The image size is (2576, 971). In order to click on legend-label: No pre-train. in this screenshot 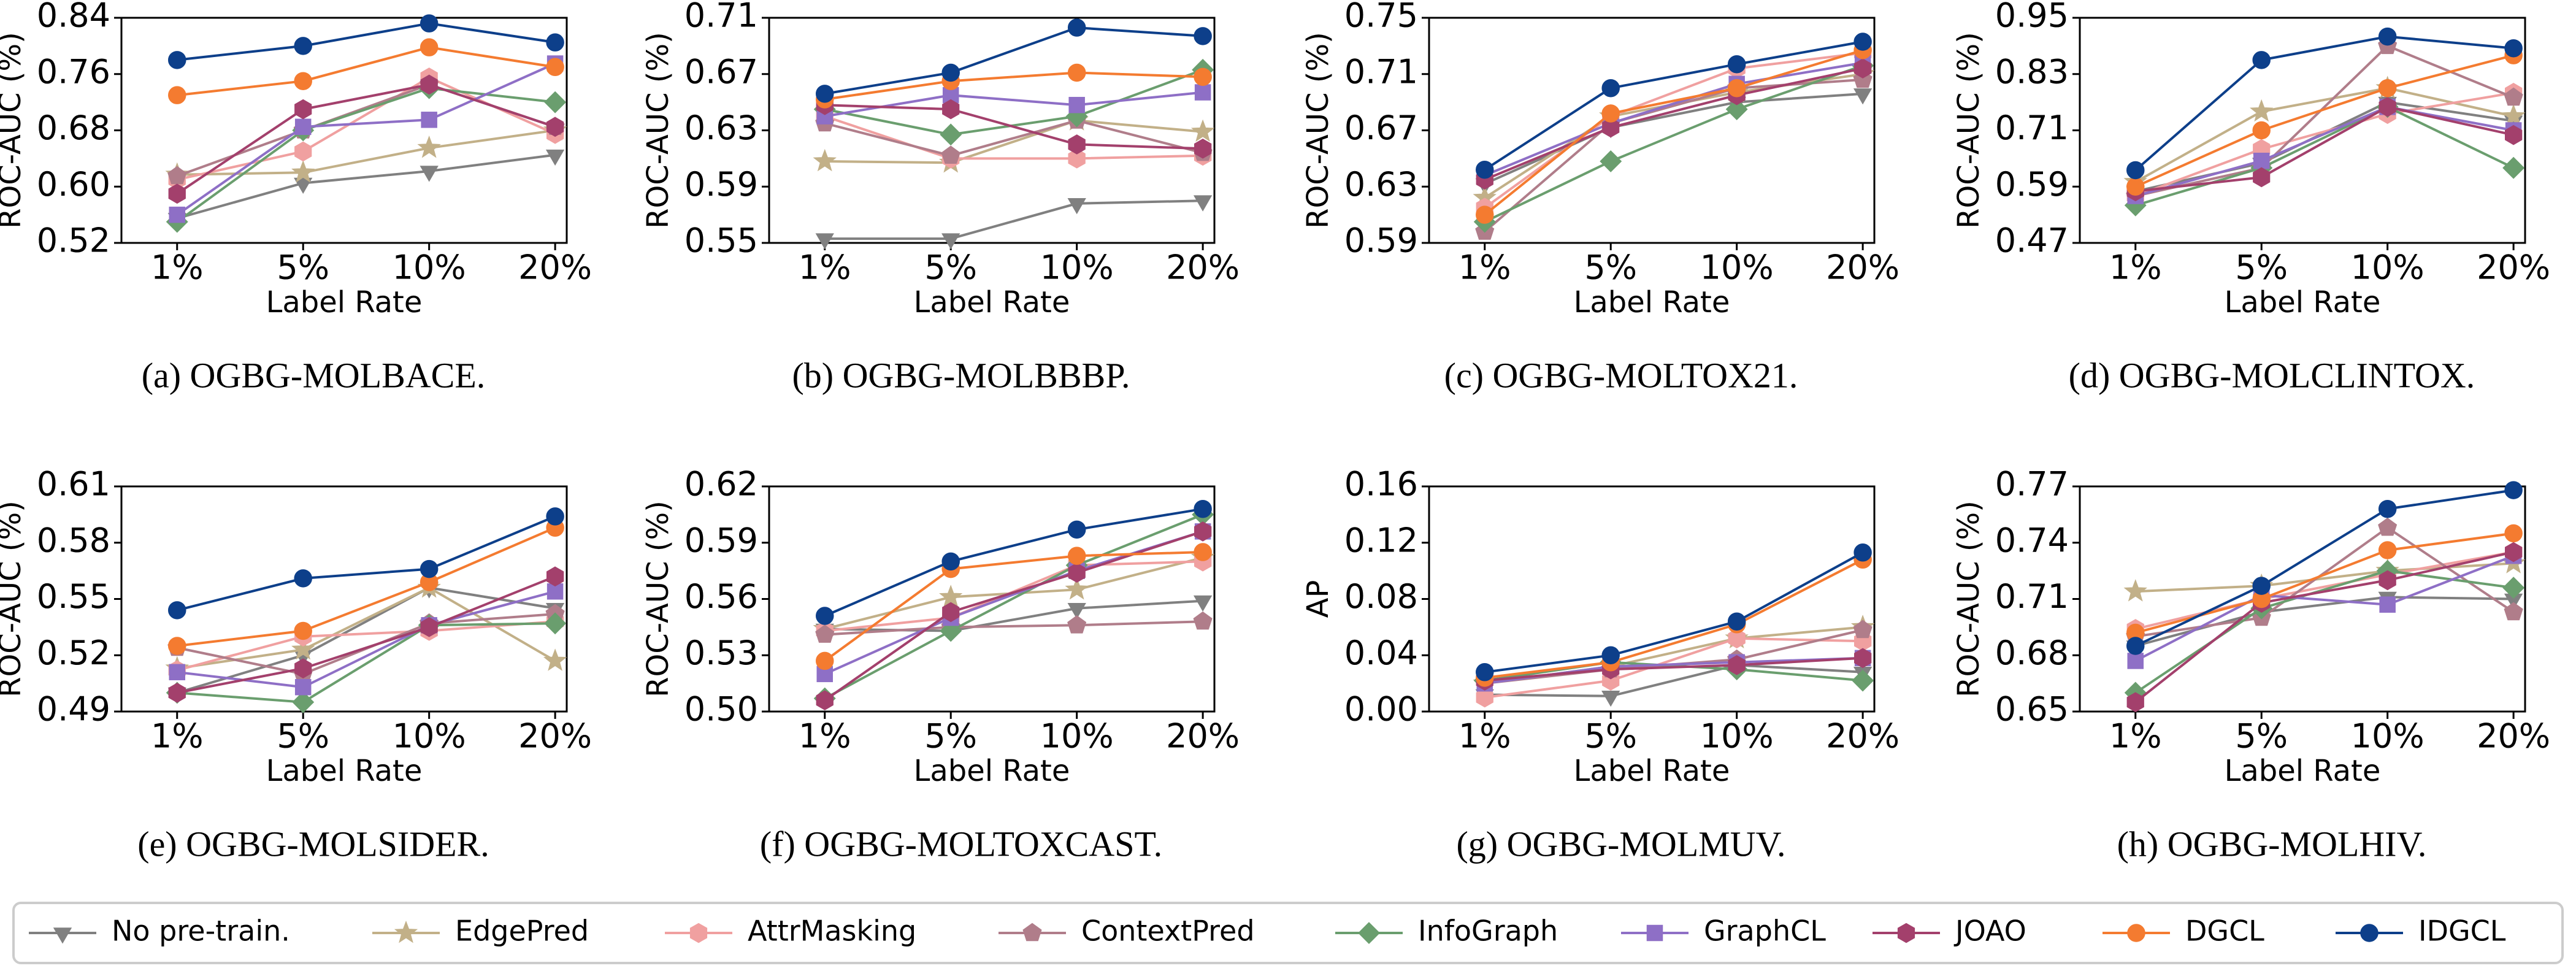, I will do `click(201, 932)`.